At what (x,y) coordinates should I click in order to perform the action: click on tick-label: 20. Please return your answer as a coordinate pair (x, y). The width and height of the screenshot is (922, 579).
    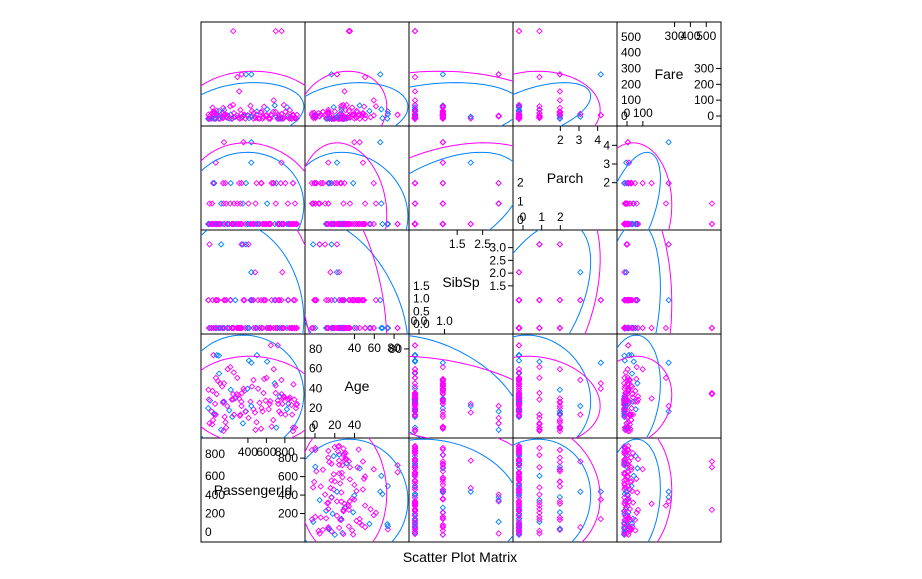
    Looking at the image, I should click on (335, 425).